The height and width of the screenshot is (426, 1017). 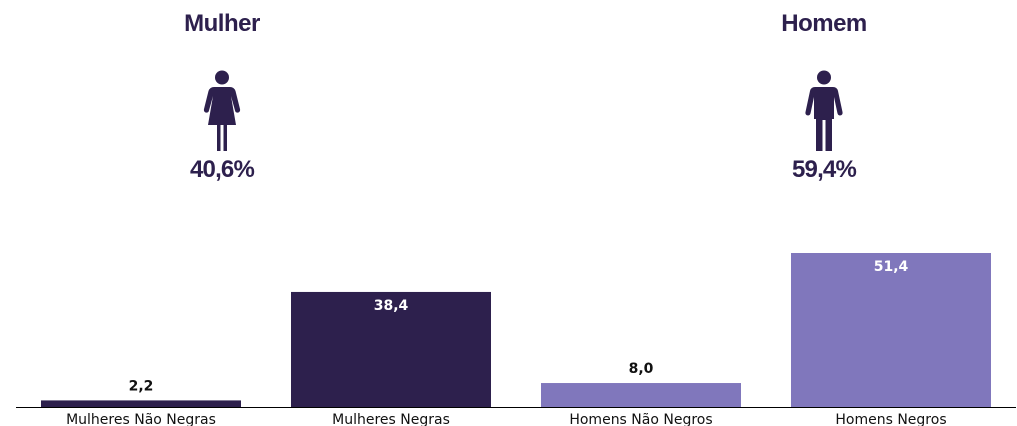 I want to click on bar-value-label: 2,2, so click(x=141, y=386).